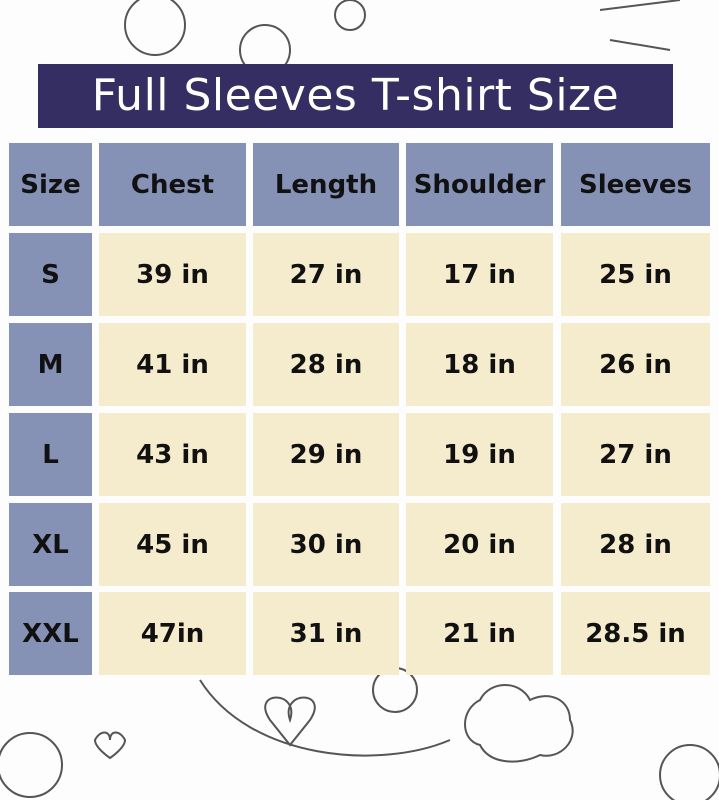 This screenshot has height=800, width=719. I want to click on measurement-cell: 25 in, so click(635, 274).